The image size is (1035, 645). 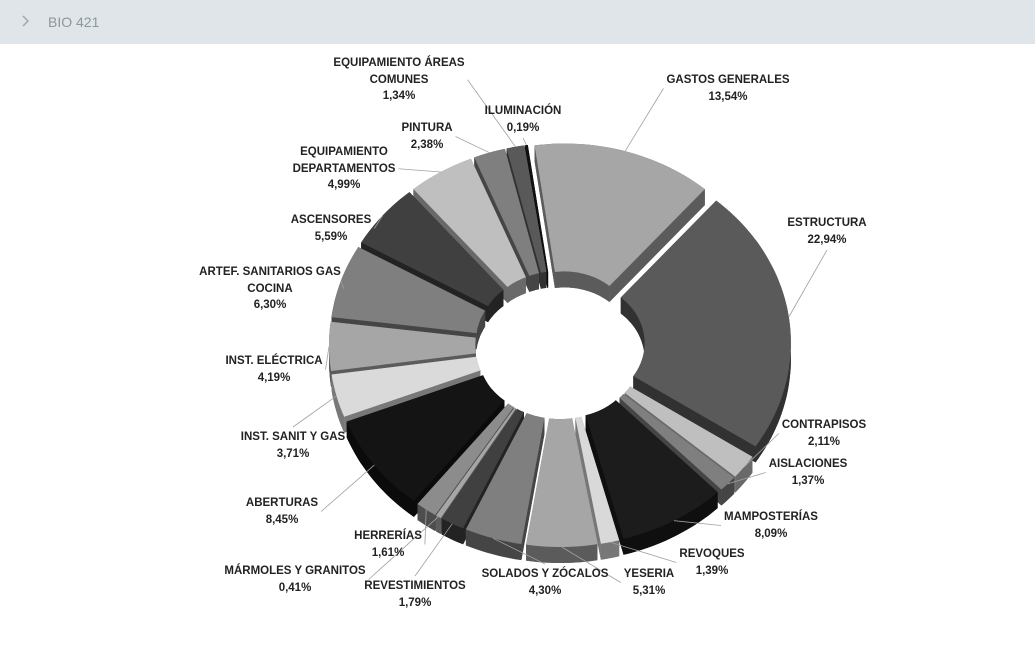 What do you see at coordinates (399, 96) in the screenshot?
I see `label-value: 1,34%` at bounding box center [399, 96].